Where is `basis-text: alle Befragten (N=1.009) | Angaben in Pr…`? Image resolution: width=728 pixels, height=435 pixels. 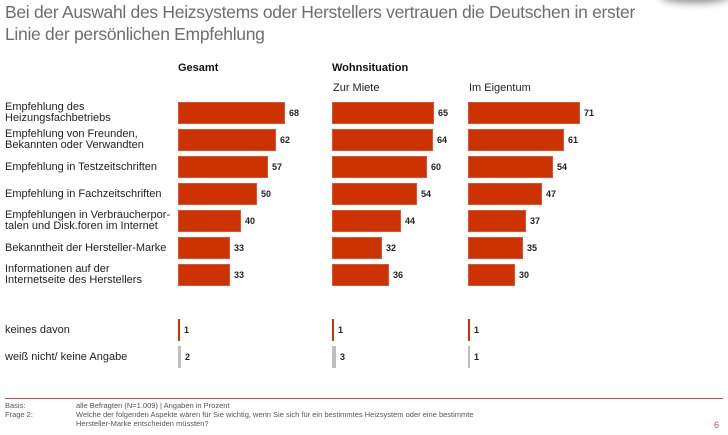 basis-text: alle Befragten (N=1.009) | Angaben in Pr… is located at coordinates (153, 405).